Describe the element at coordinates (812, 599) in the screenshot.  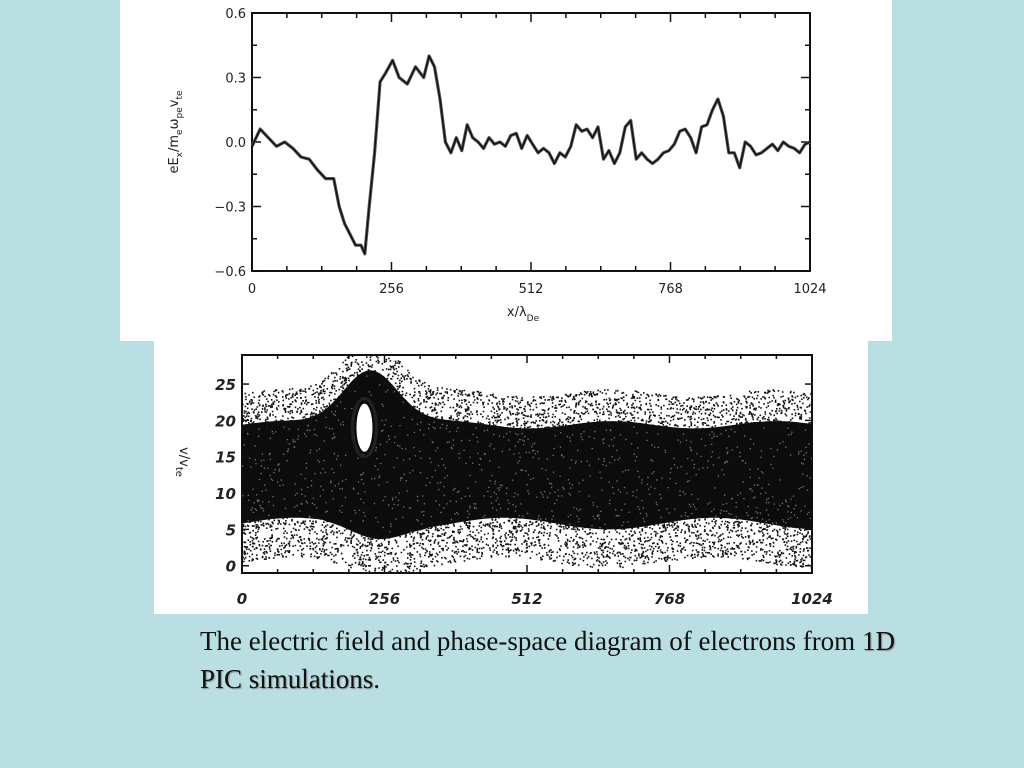
I see `phase-x-tick-label: 1024` at that location.